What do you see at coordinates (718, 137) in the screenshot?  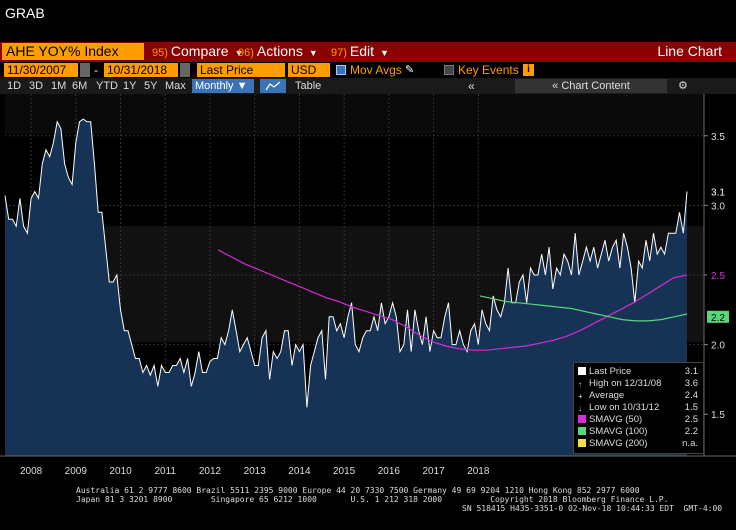 I see `y-tick-label: 3.5` at bounding box center [718, 137].